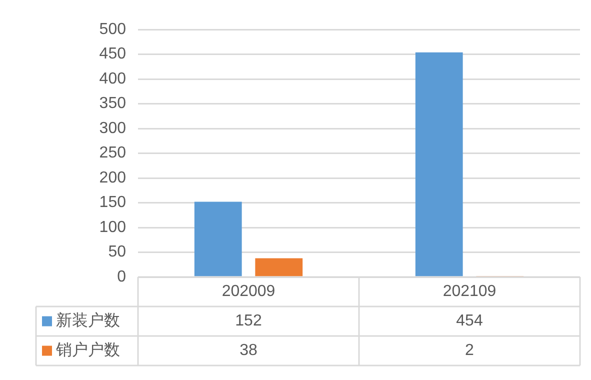 Image resolution: width=591 pixels, height=380 pixels. Describe the element at coordinates (121, 277) in the screenshot. I see `y-tick-label: 0` at that location.